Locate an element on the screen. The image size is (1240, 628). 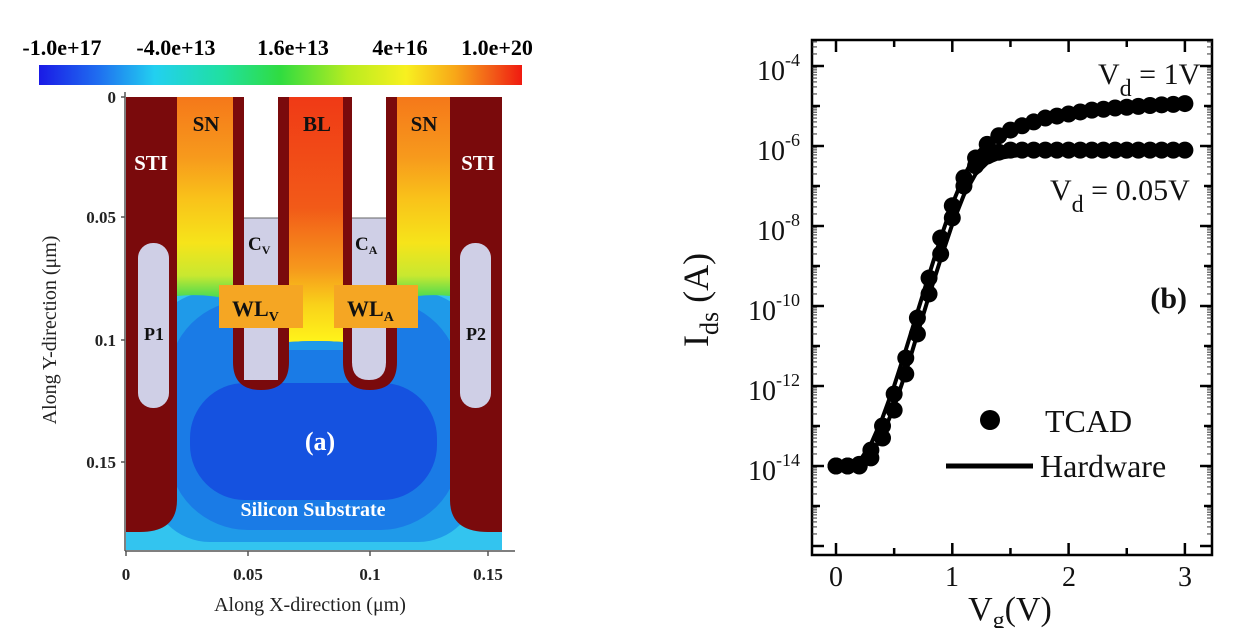
label-panel-a: (a) is located at coordinates (320, 441).